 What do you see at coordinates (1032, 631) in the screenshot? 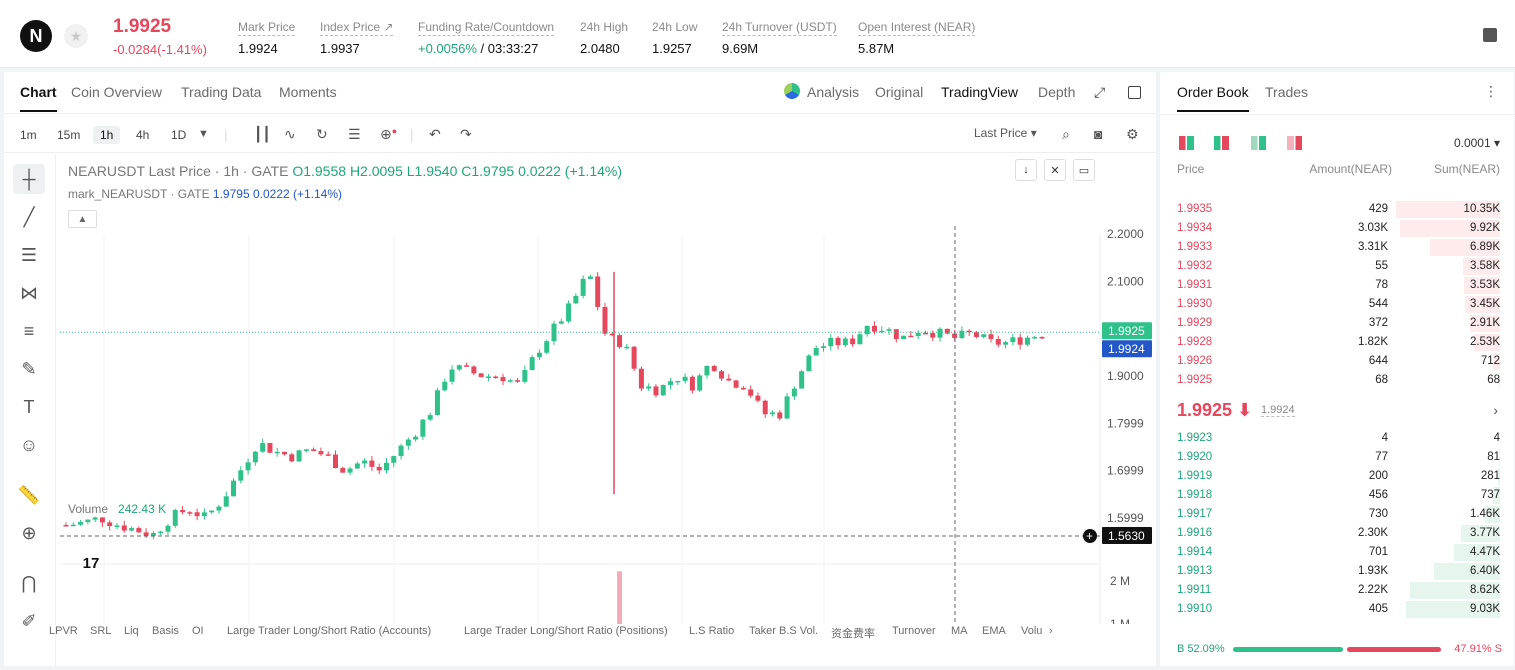
I see `indicator-toggle: Volu` at bounding box center [1032, 631].